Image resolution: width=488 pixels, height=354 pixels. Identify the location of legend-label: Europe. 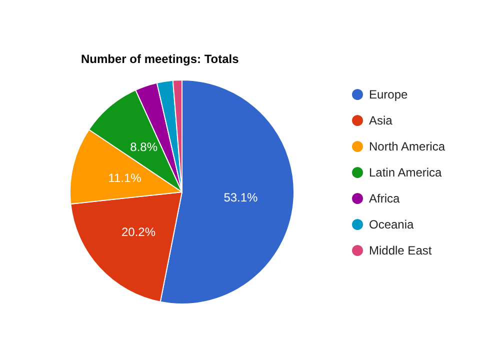
(388, 95).